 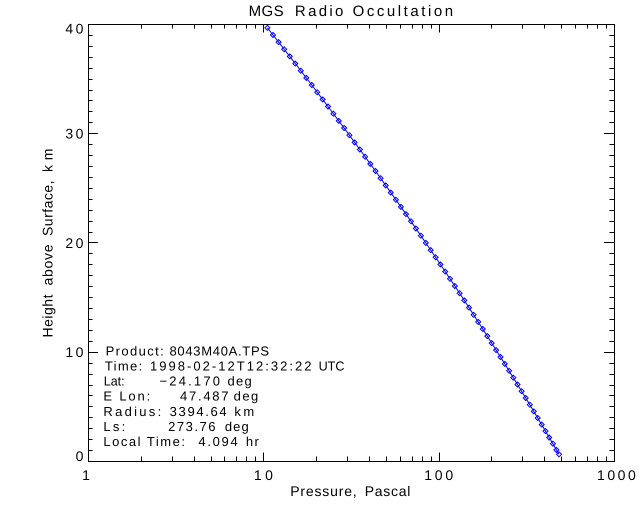 What do you see at coordinates (198, 411) in the screenshot?
I see `svg-text: 3394.64` at bounding box center [198, 411].